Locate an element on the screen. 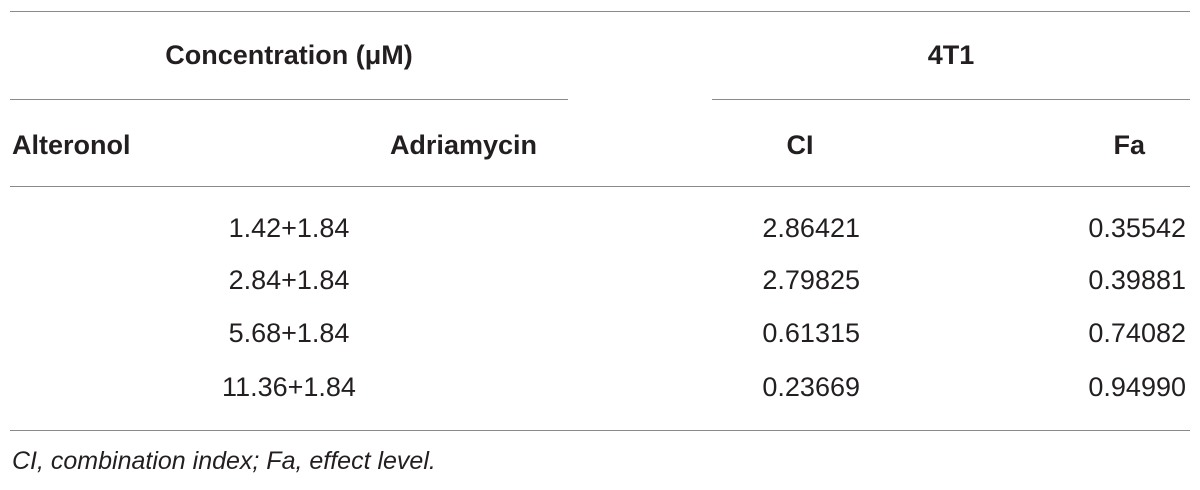  ci-cell: 2.79825 is located at coordinates (811, 280).